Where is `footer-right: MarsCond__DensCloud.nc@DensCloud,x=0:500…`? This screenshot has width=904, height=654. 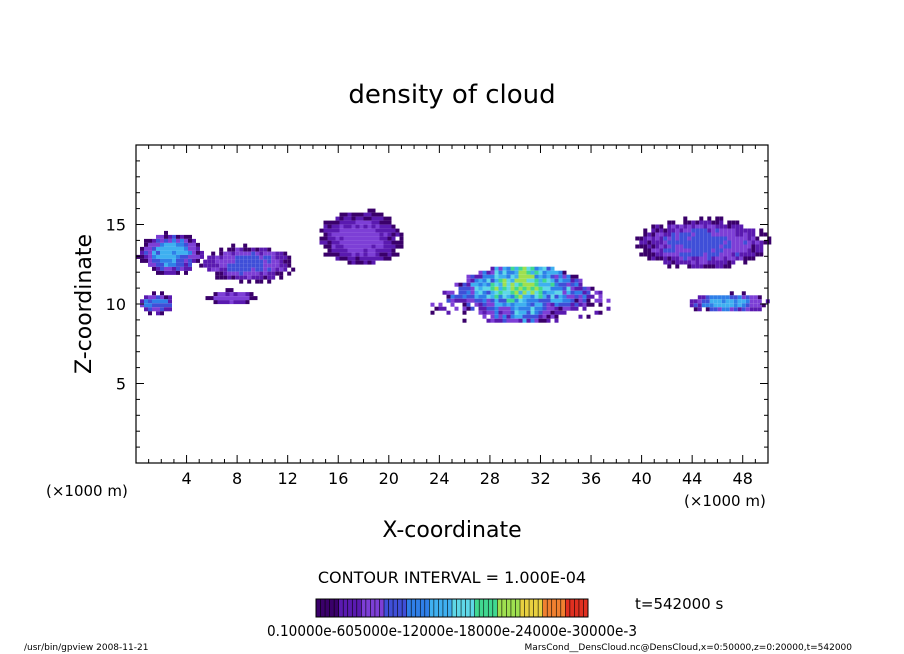 footer-right: MarsCond__DensCloud.nc@DensCloud,x=0:500… is located at coordinates (689, 648).